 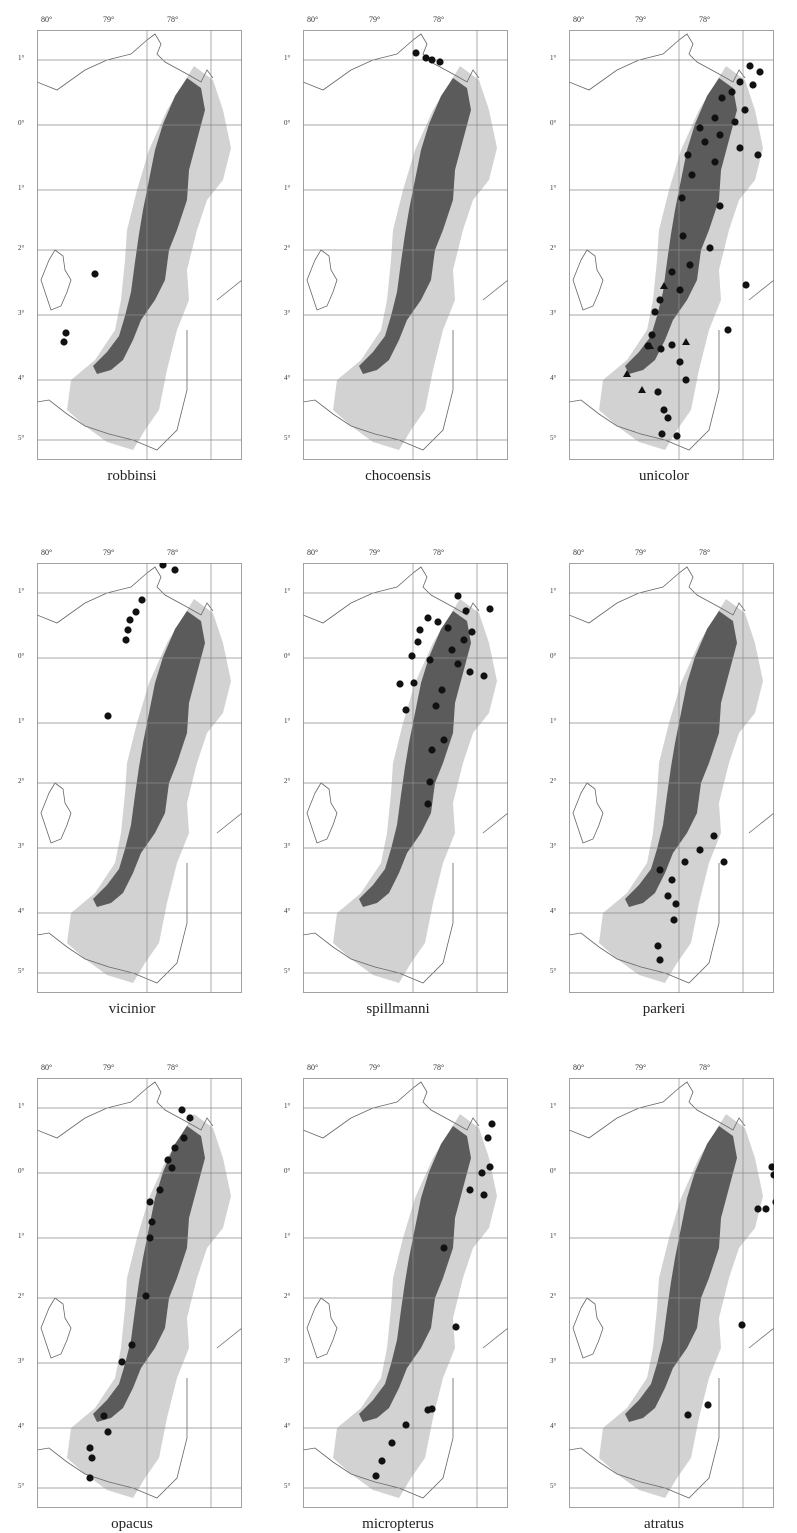 What do you see at coordinates (398, 1524) in the screenshot?
I see `species-caption: micropterus` at bounding box center [398, 1524].